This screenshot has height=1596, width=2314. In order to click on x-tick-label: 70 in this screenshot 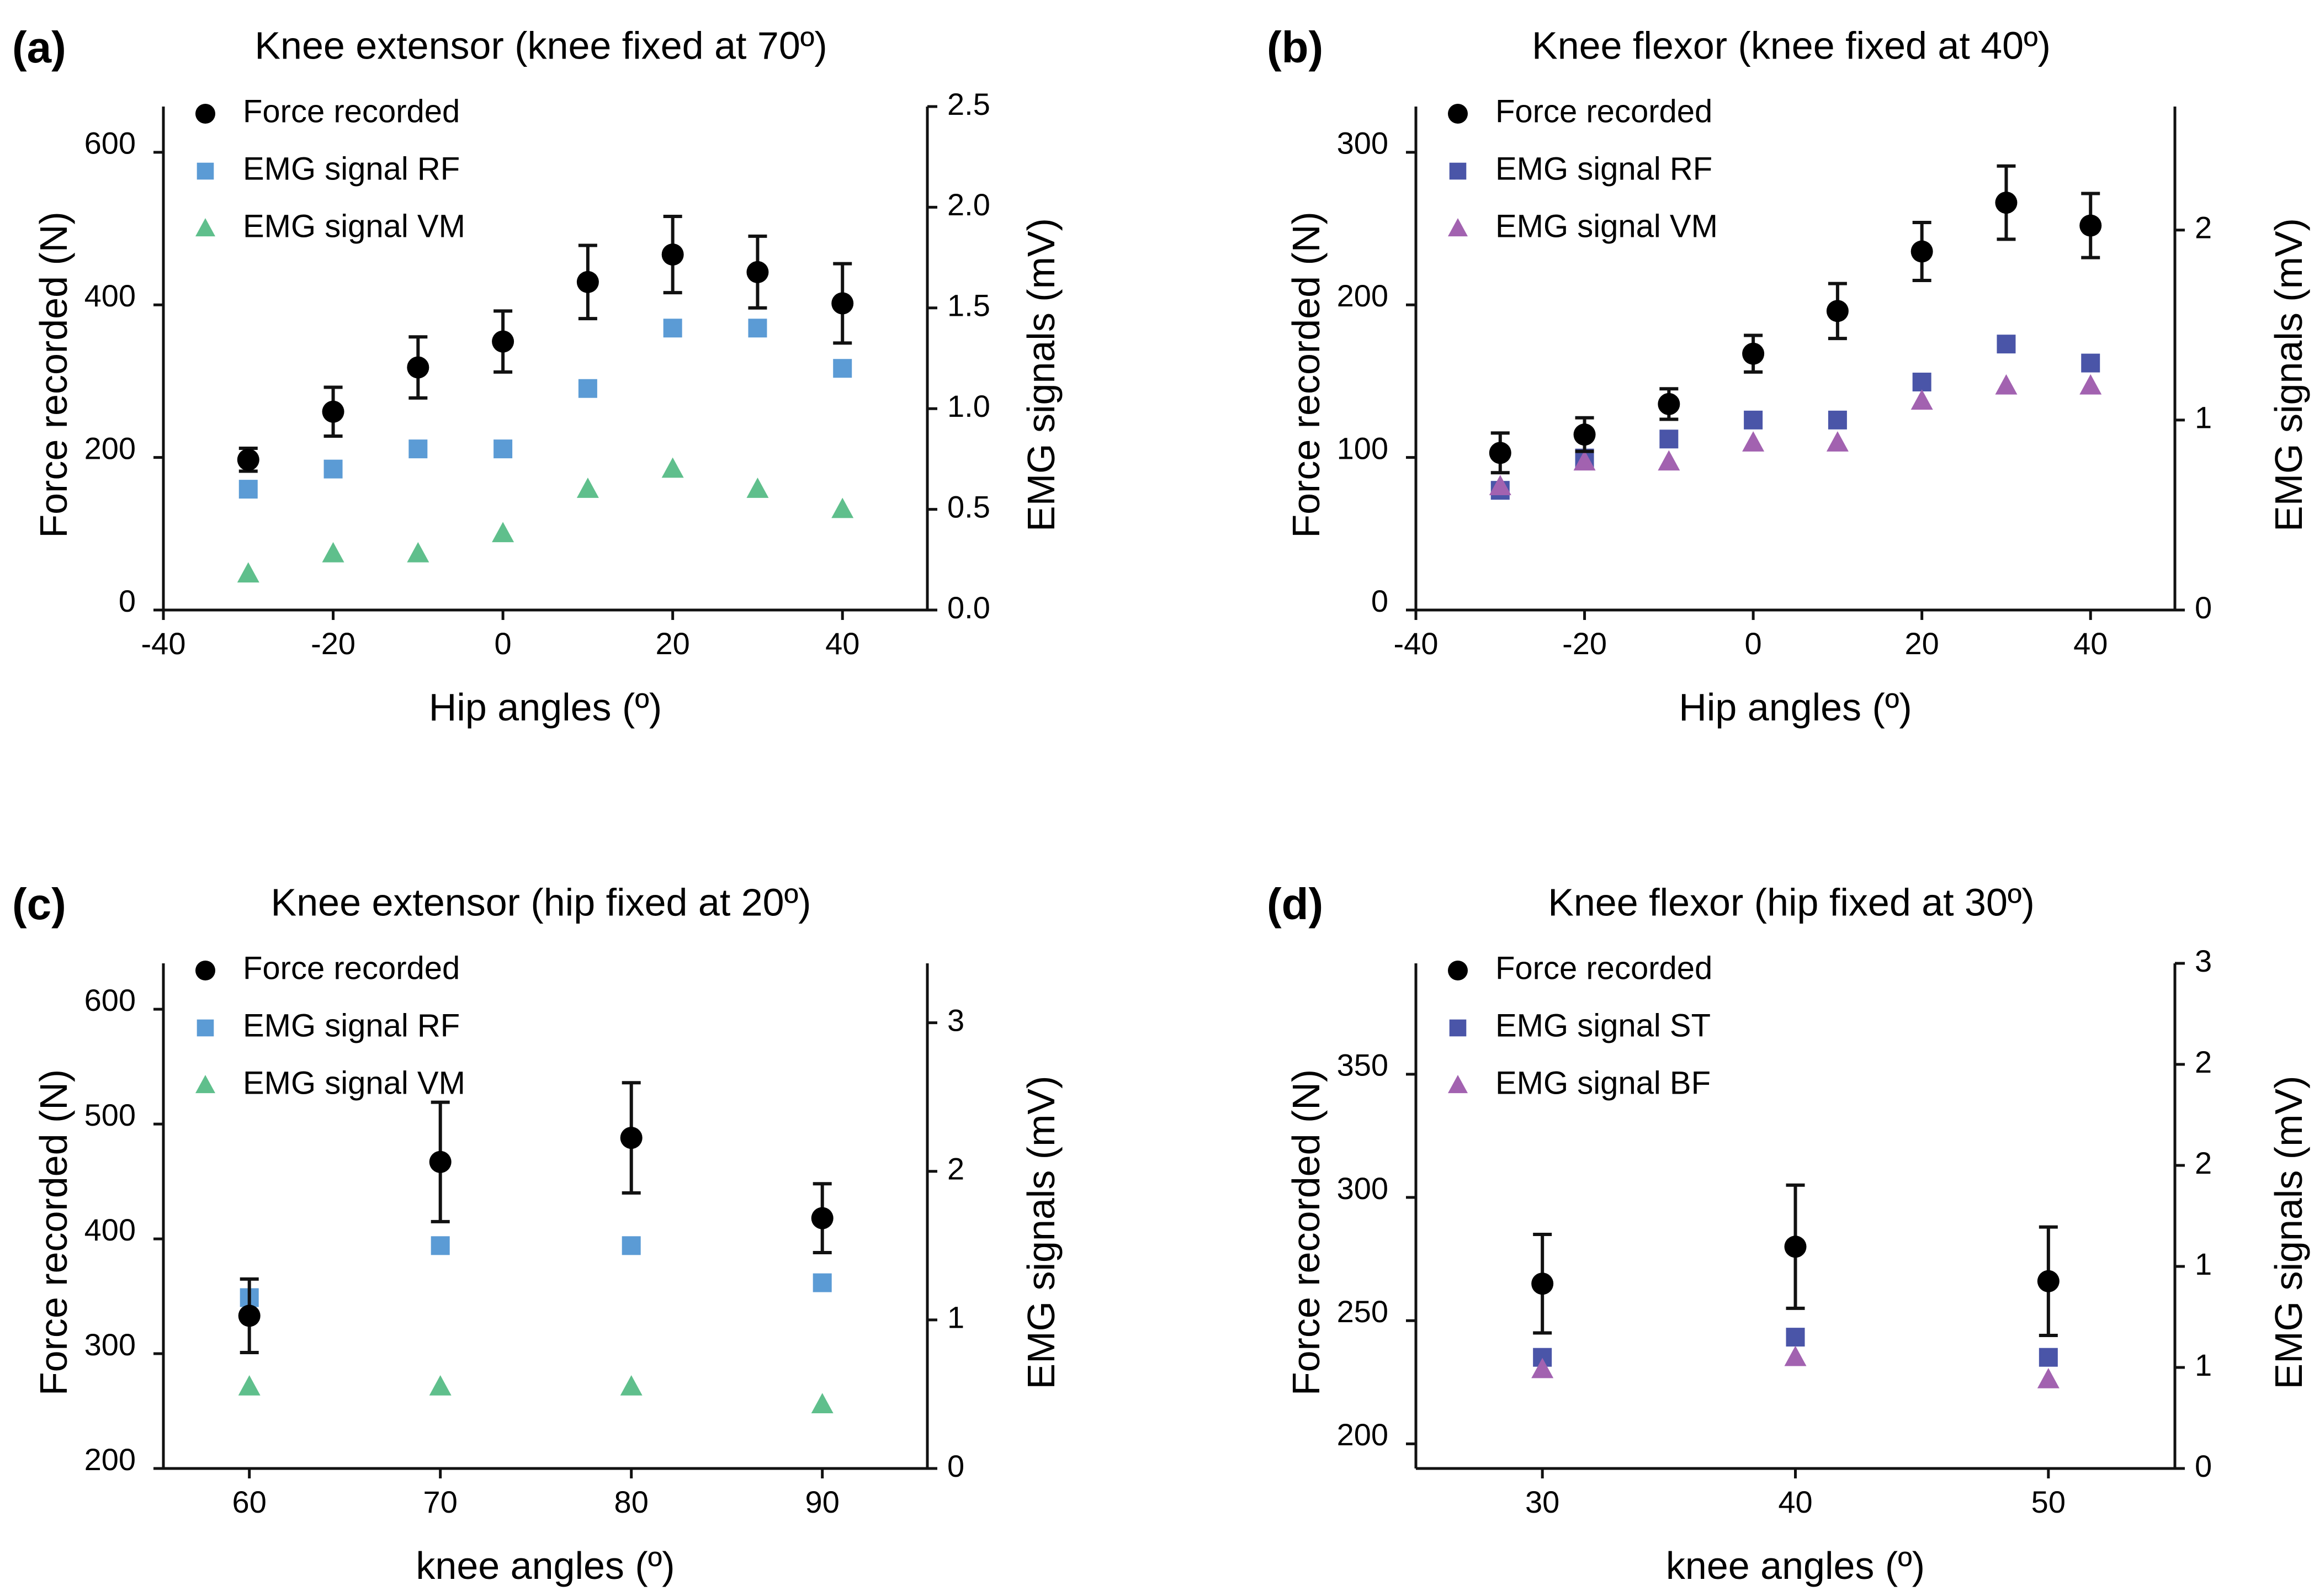, I will do `click(440, 1501)`.